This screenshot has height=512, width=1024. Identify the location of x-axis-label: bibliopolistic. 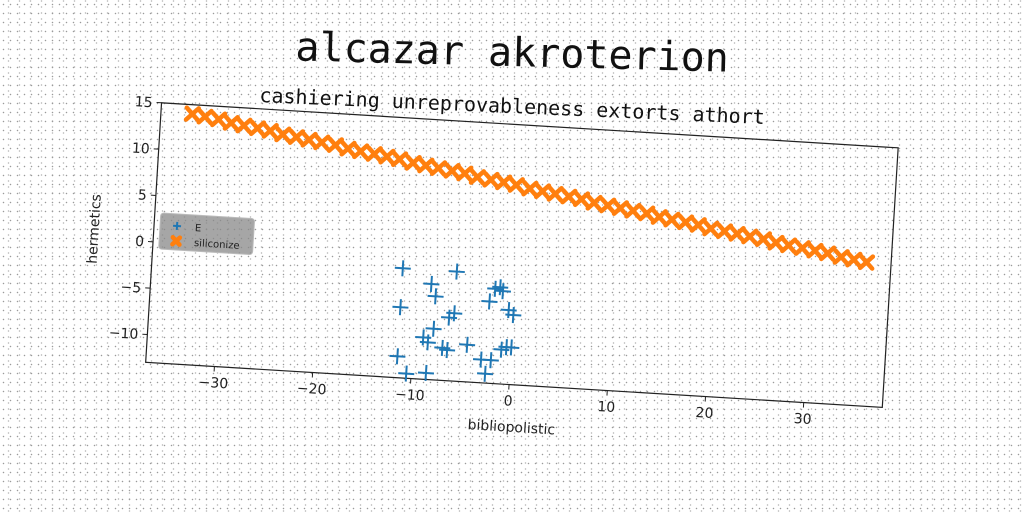
(511, 427).